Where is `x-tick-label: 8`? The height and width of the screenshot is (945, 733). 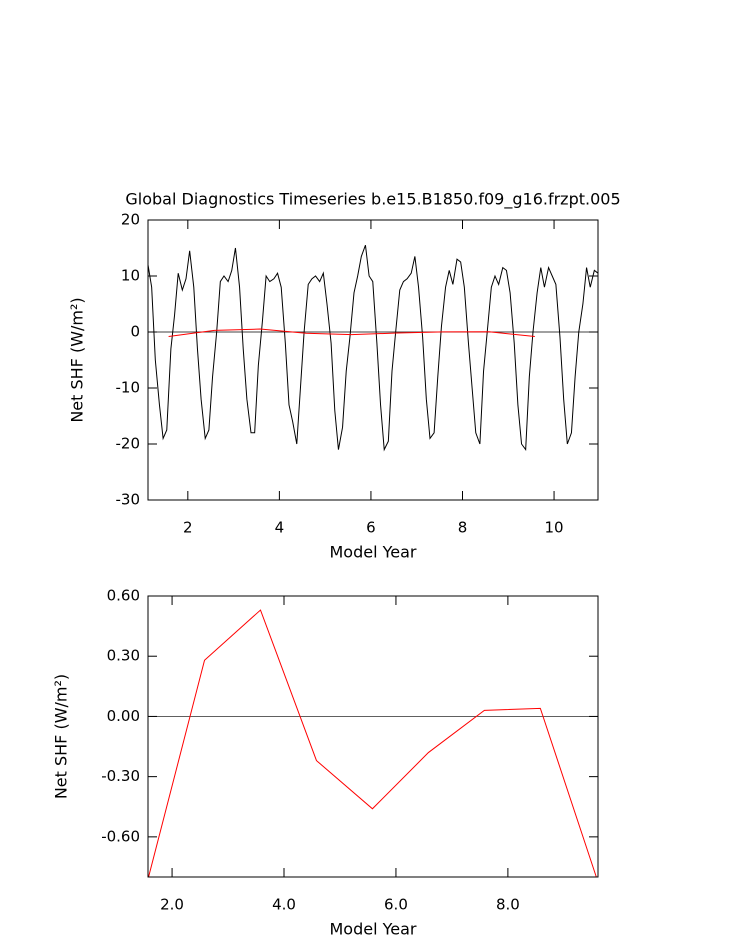 x-tick-label: 8 is located at coordinates (463, 528).